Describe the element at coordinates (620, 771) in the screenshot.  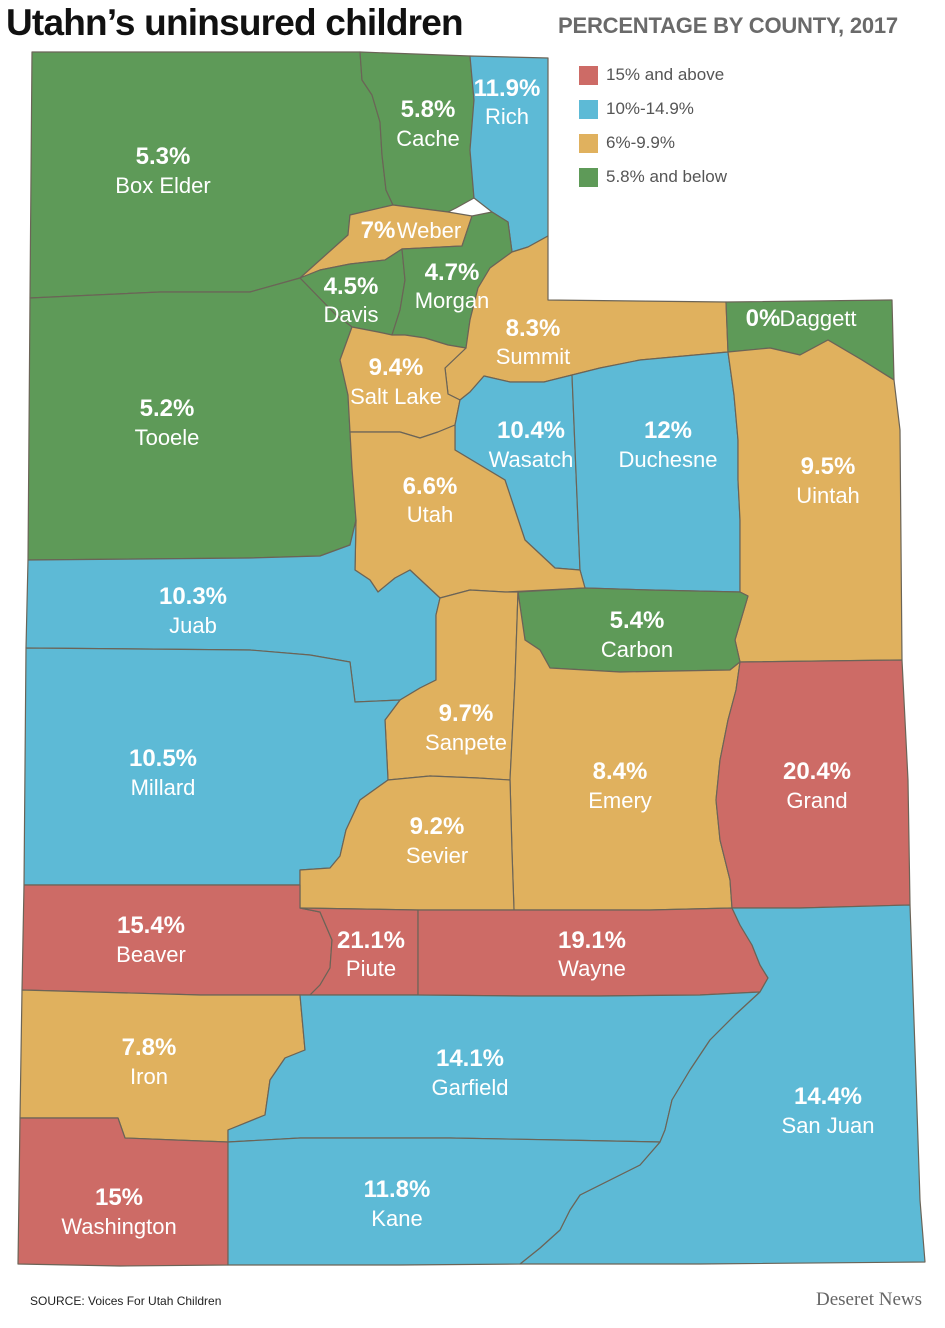
I see `county-pct-emery: 8.4%` at that location.